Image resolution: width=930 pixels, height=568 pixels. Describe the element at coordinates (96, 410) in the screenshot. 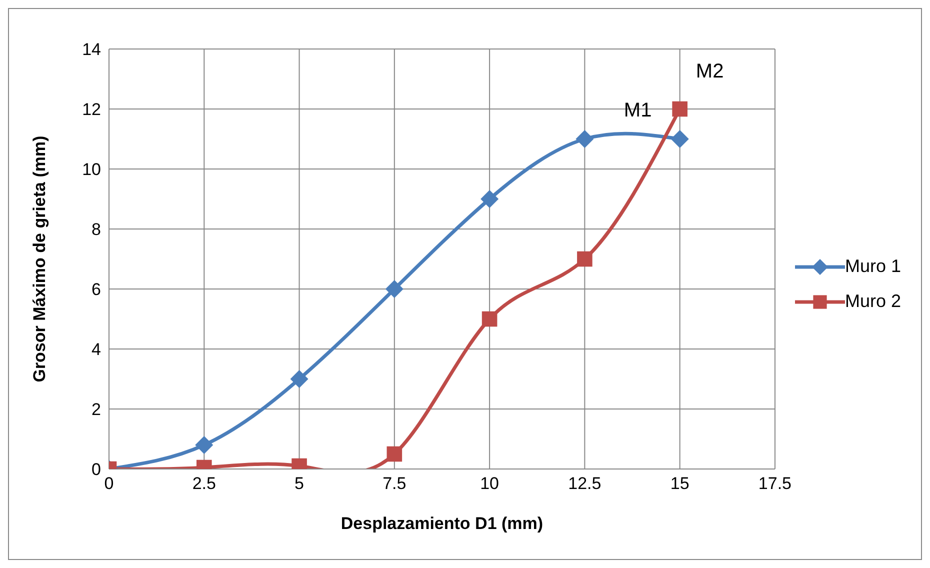

I see `y-tick-label: 2` at that location.